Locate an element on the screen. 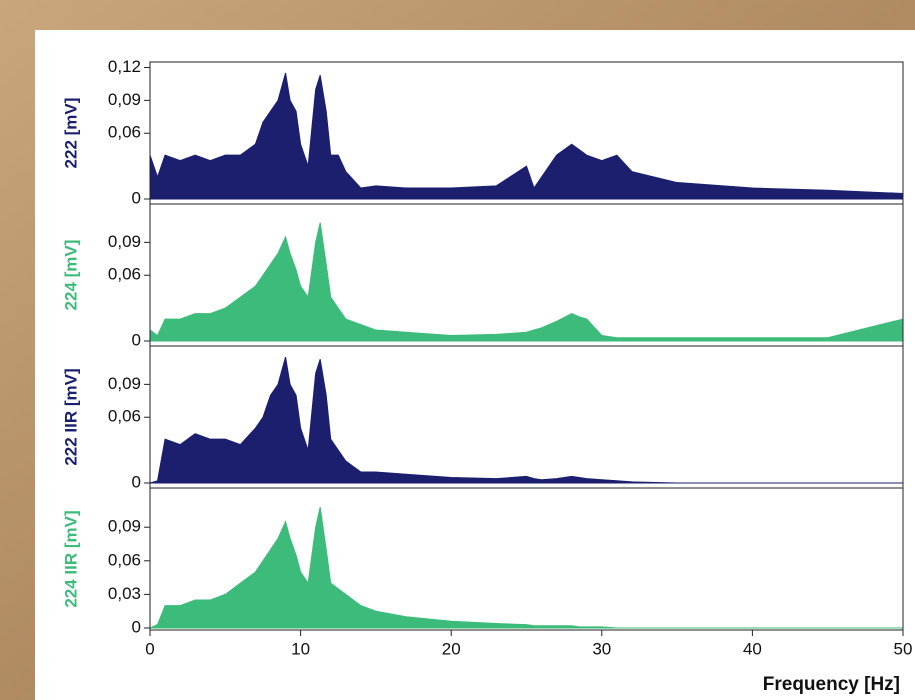 Image resolution: width=915 pixels, height=700 pixels. x-axis-label: Frequency [Hz] is located at coordinates (831, 684).